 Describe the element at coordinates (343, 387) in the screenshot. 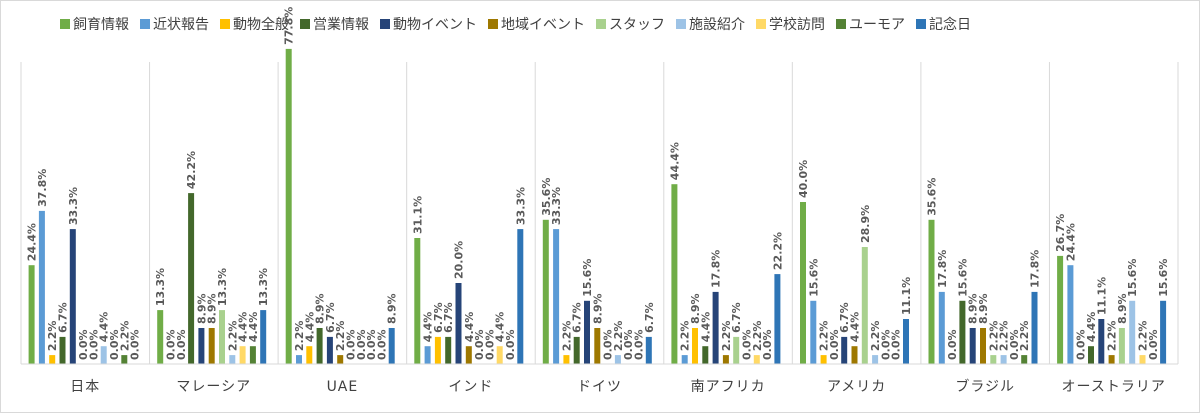

I see `x-tick-label: UAE` at that location.